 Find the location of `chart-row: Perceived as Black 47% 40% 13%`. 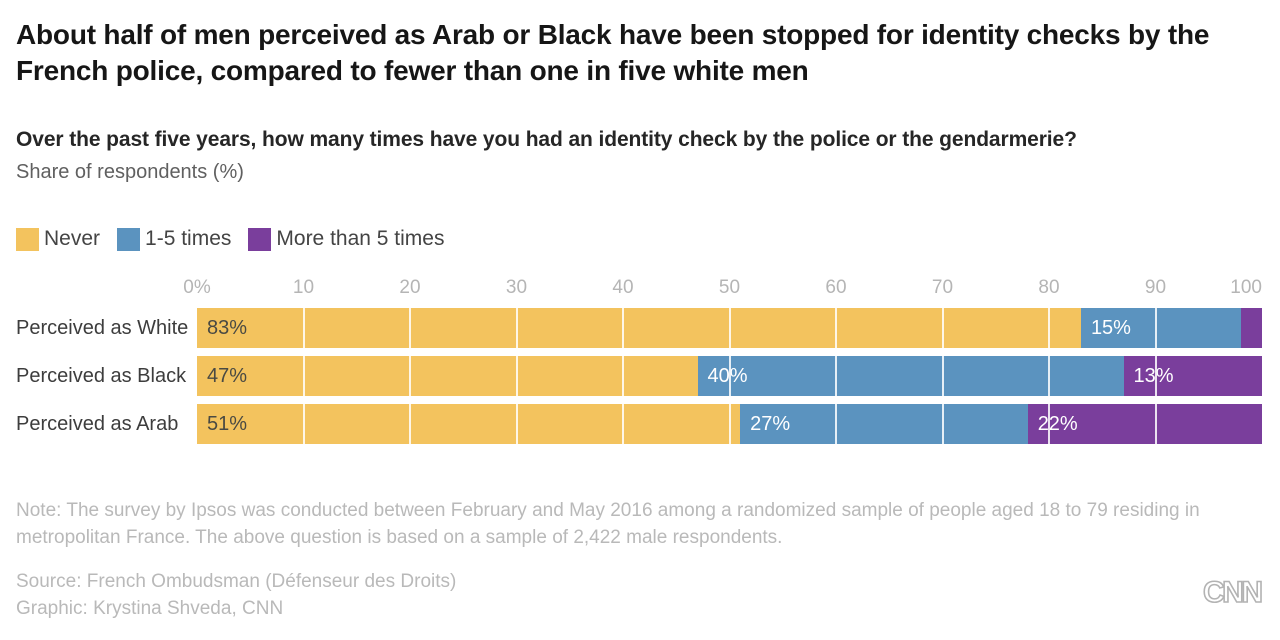

chart-row: Perceived as Black 47% 40% 13% is located at coordinates (640, 376).